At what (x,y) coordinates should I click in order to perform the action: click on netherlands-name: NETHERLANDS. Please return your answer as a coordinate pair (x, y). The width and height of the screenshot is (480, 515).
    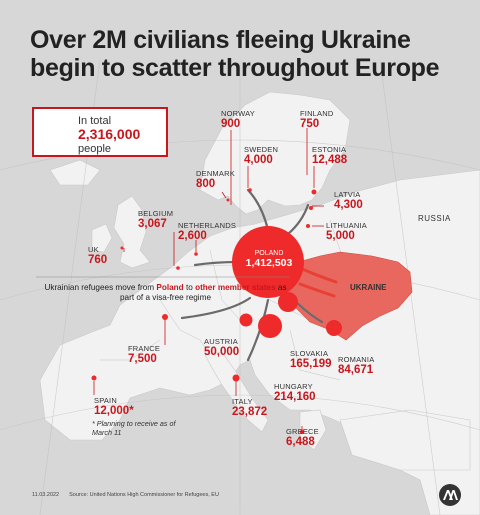
    Looking at the image, I should click on (207, 225).